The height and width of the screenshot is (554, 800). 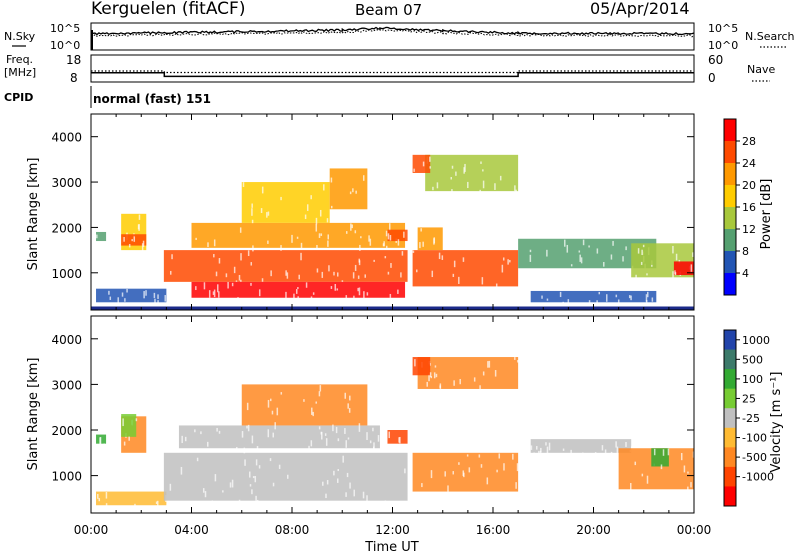 I want to click on nsky-left-tick-top: 10^5, so click(x=65, y=28).